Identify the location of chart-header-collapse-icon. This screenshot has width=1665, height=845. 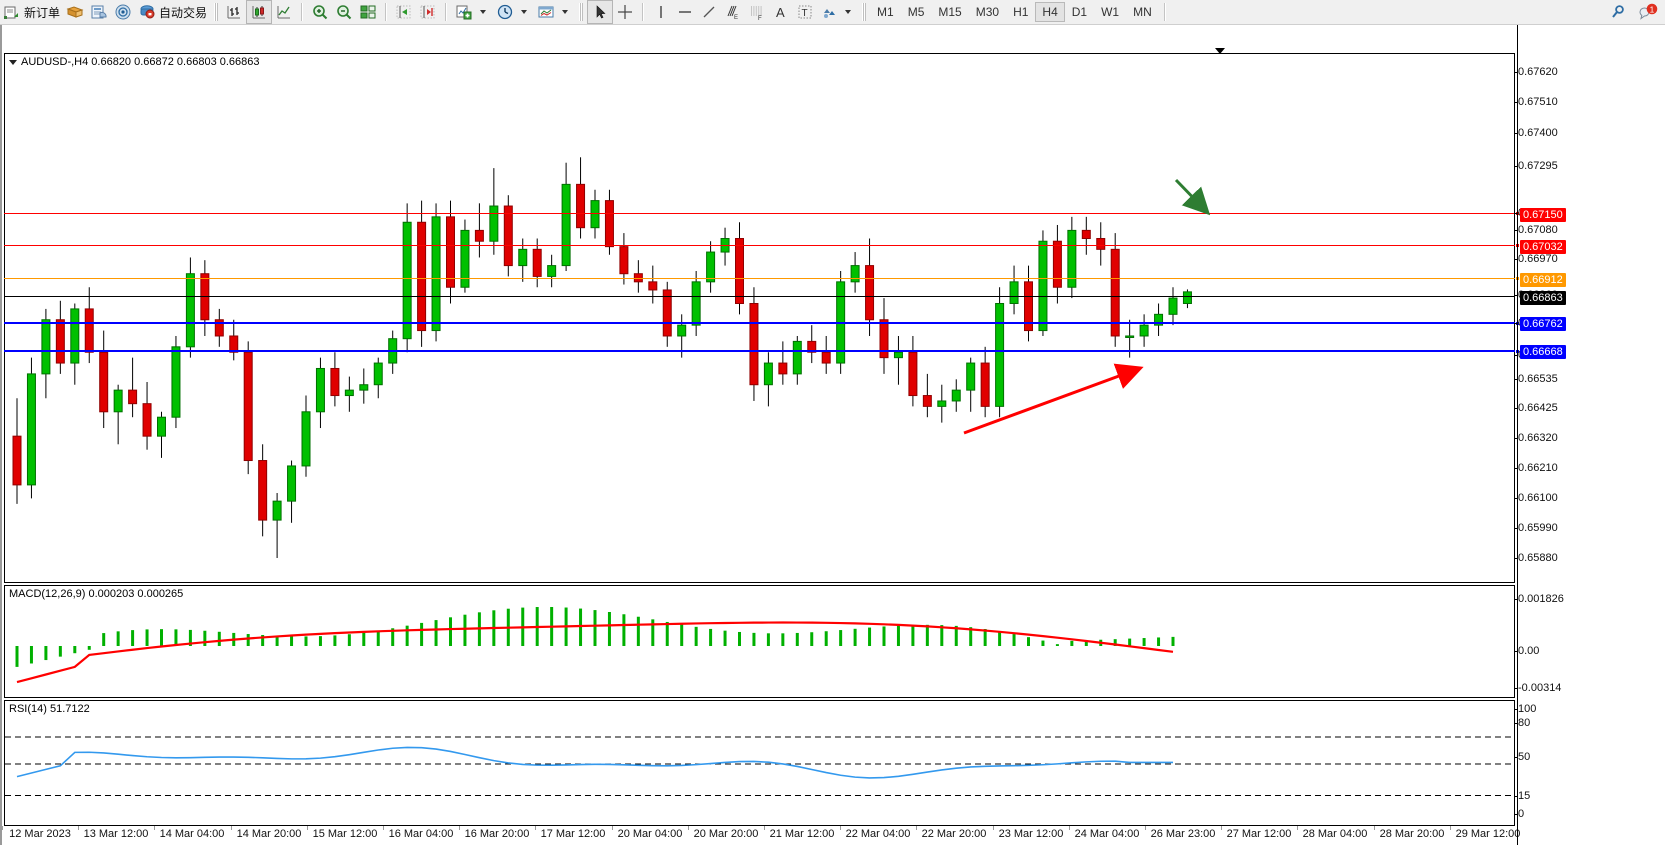
(13, 62).